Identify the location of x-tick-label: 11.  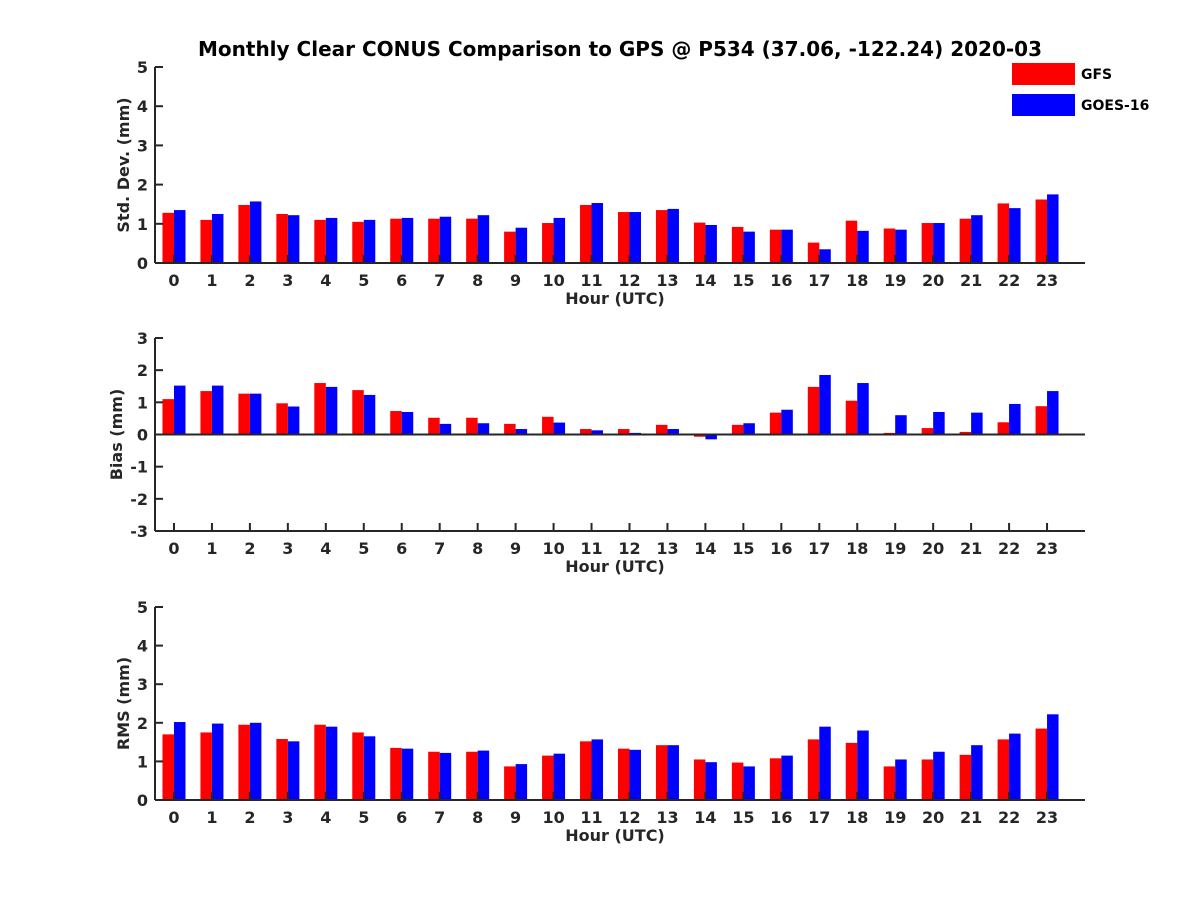
(591, 280).